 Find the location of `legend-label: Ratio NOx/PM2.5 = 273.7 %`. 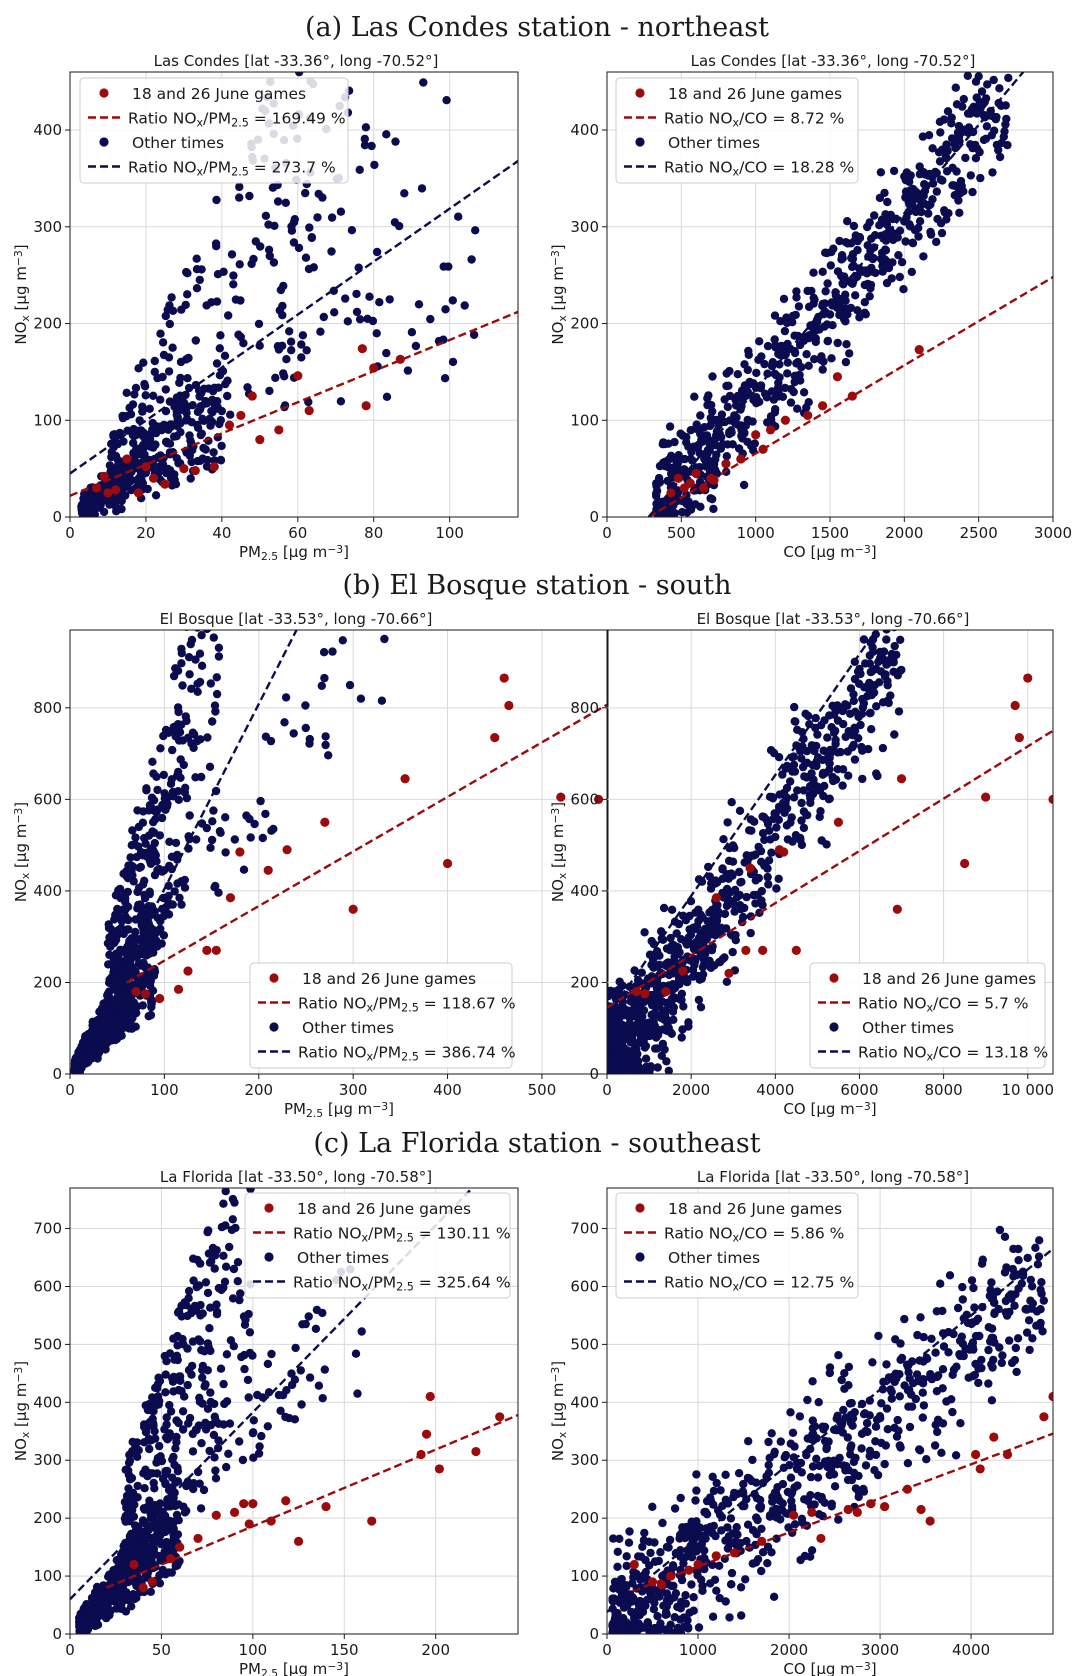

legend-label: Ratio NOx/PM2.5 = 273.7 % is located at coordinates (232, 169).